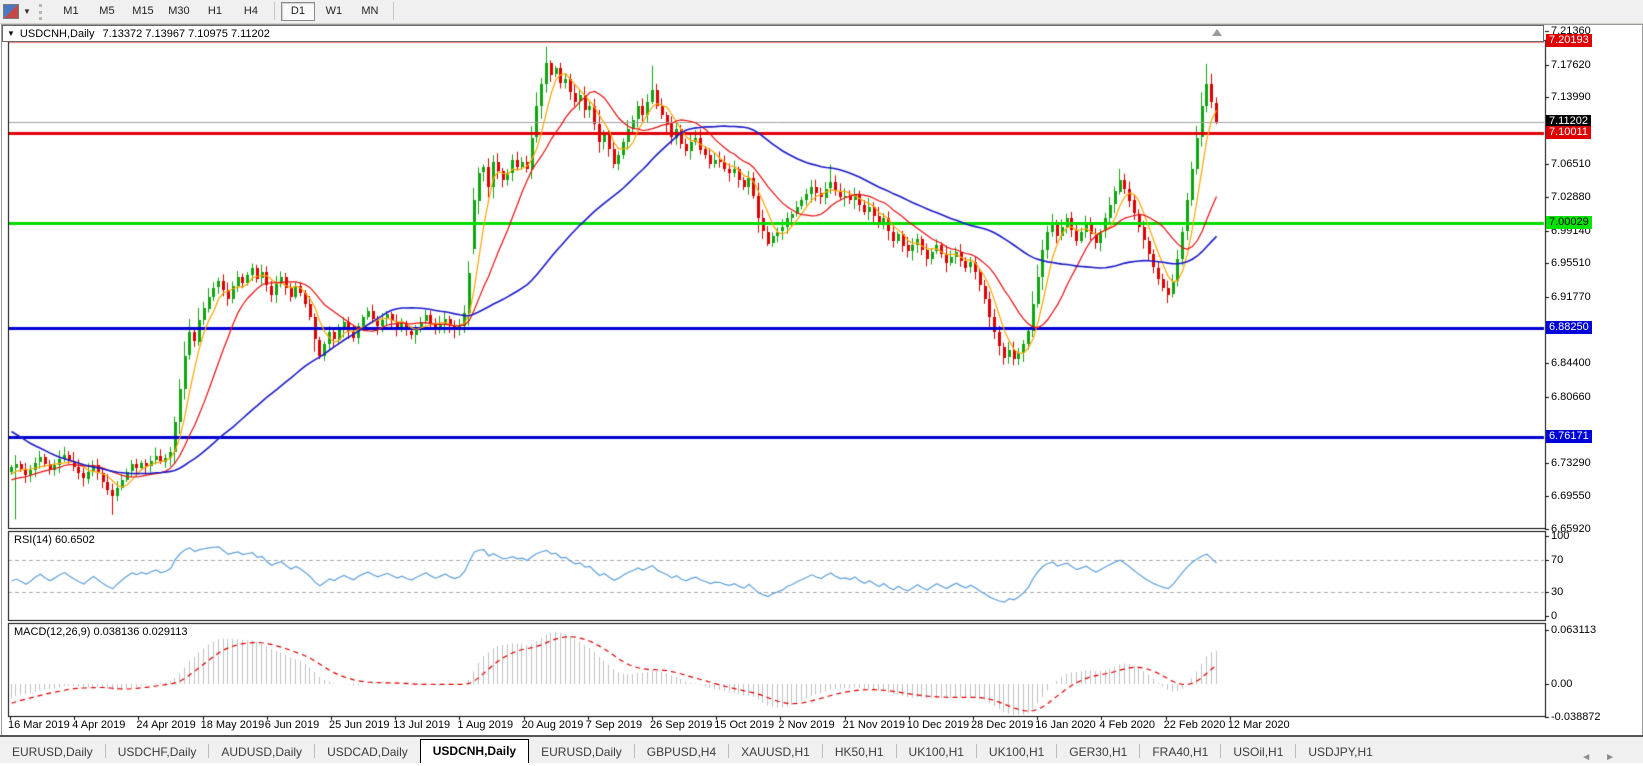 The width and height of the screenshot is (1643, 766). Describe the element at coordinates (1586, 757) in the screenshot. I see `tab-scroll-left-icon: ◄` at that location.